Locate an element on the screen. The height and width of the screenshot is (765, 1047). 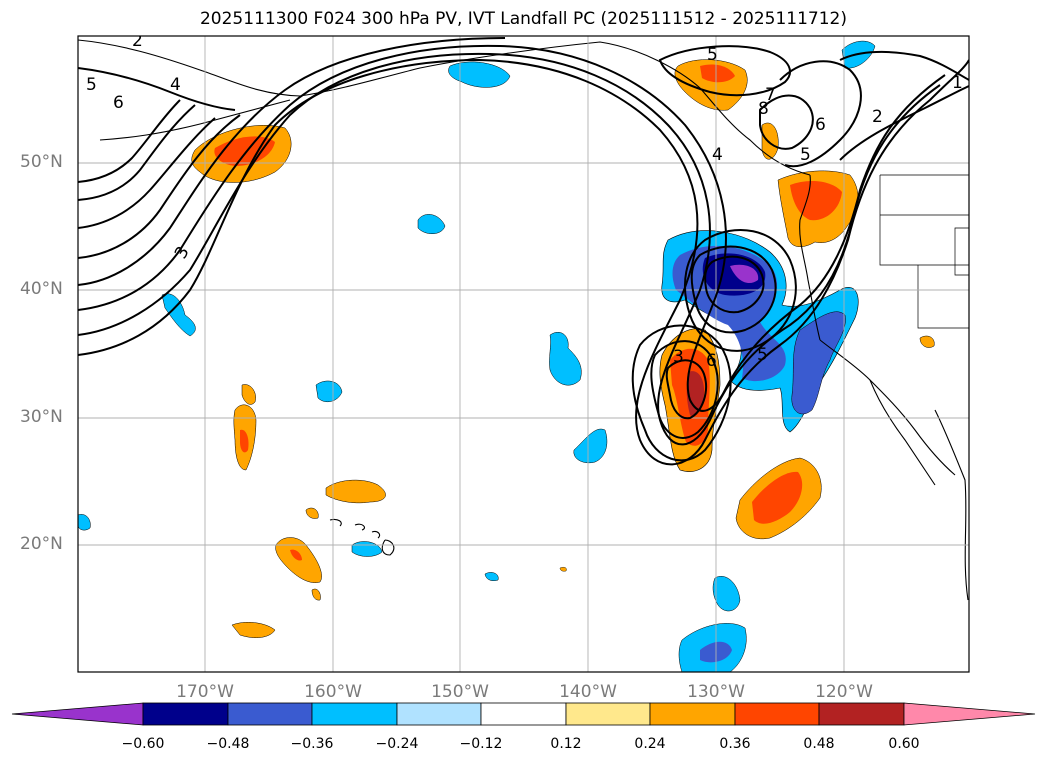
colorbar-tick-label: 0.24 is located at coordinates (650, 744).